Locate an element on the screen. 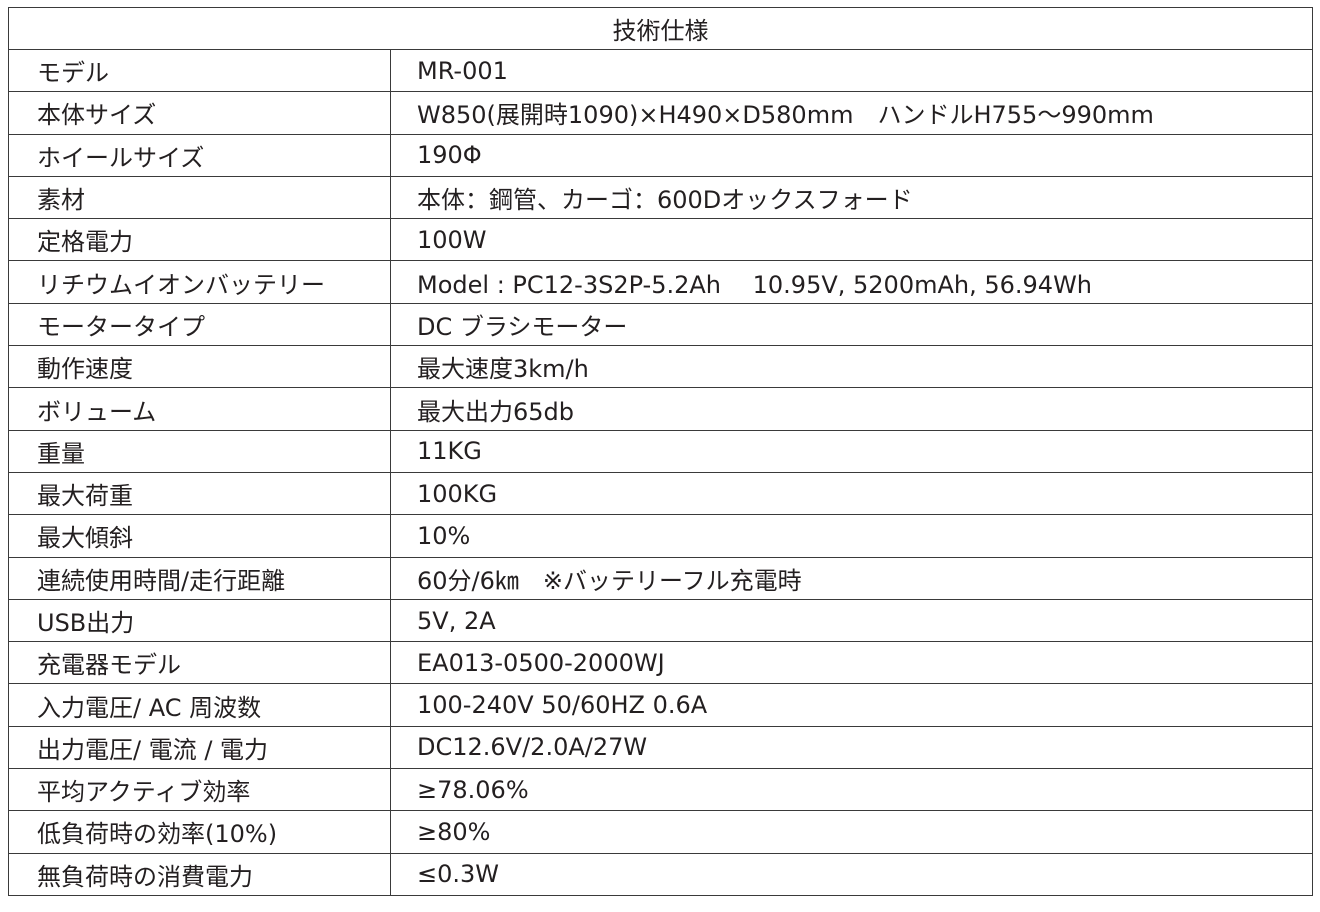 This screenshot has width=1320, height=912. spec-value: 5V, 2A is located at coordinates (851, 620).